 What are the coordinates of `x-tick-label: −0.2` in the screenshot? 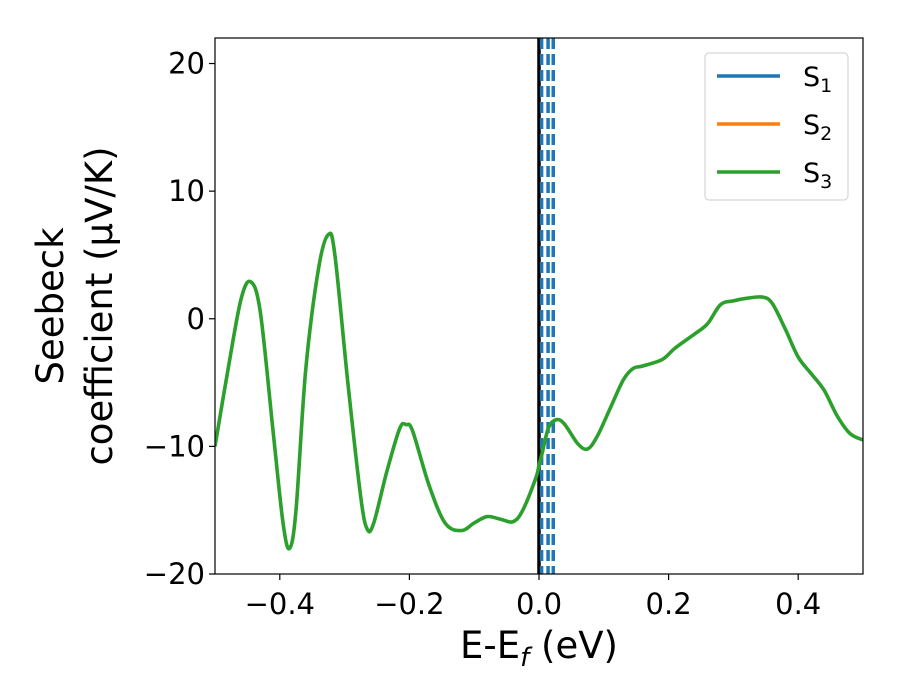 It's located at (409, 604).